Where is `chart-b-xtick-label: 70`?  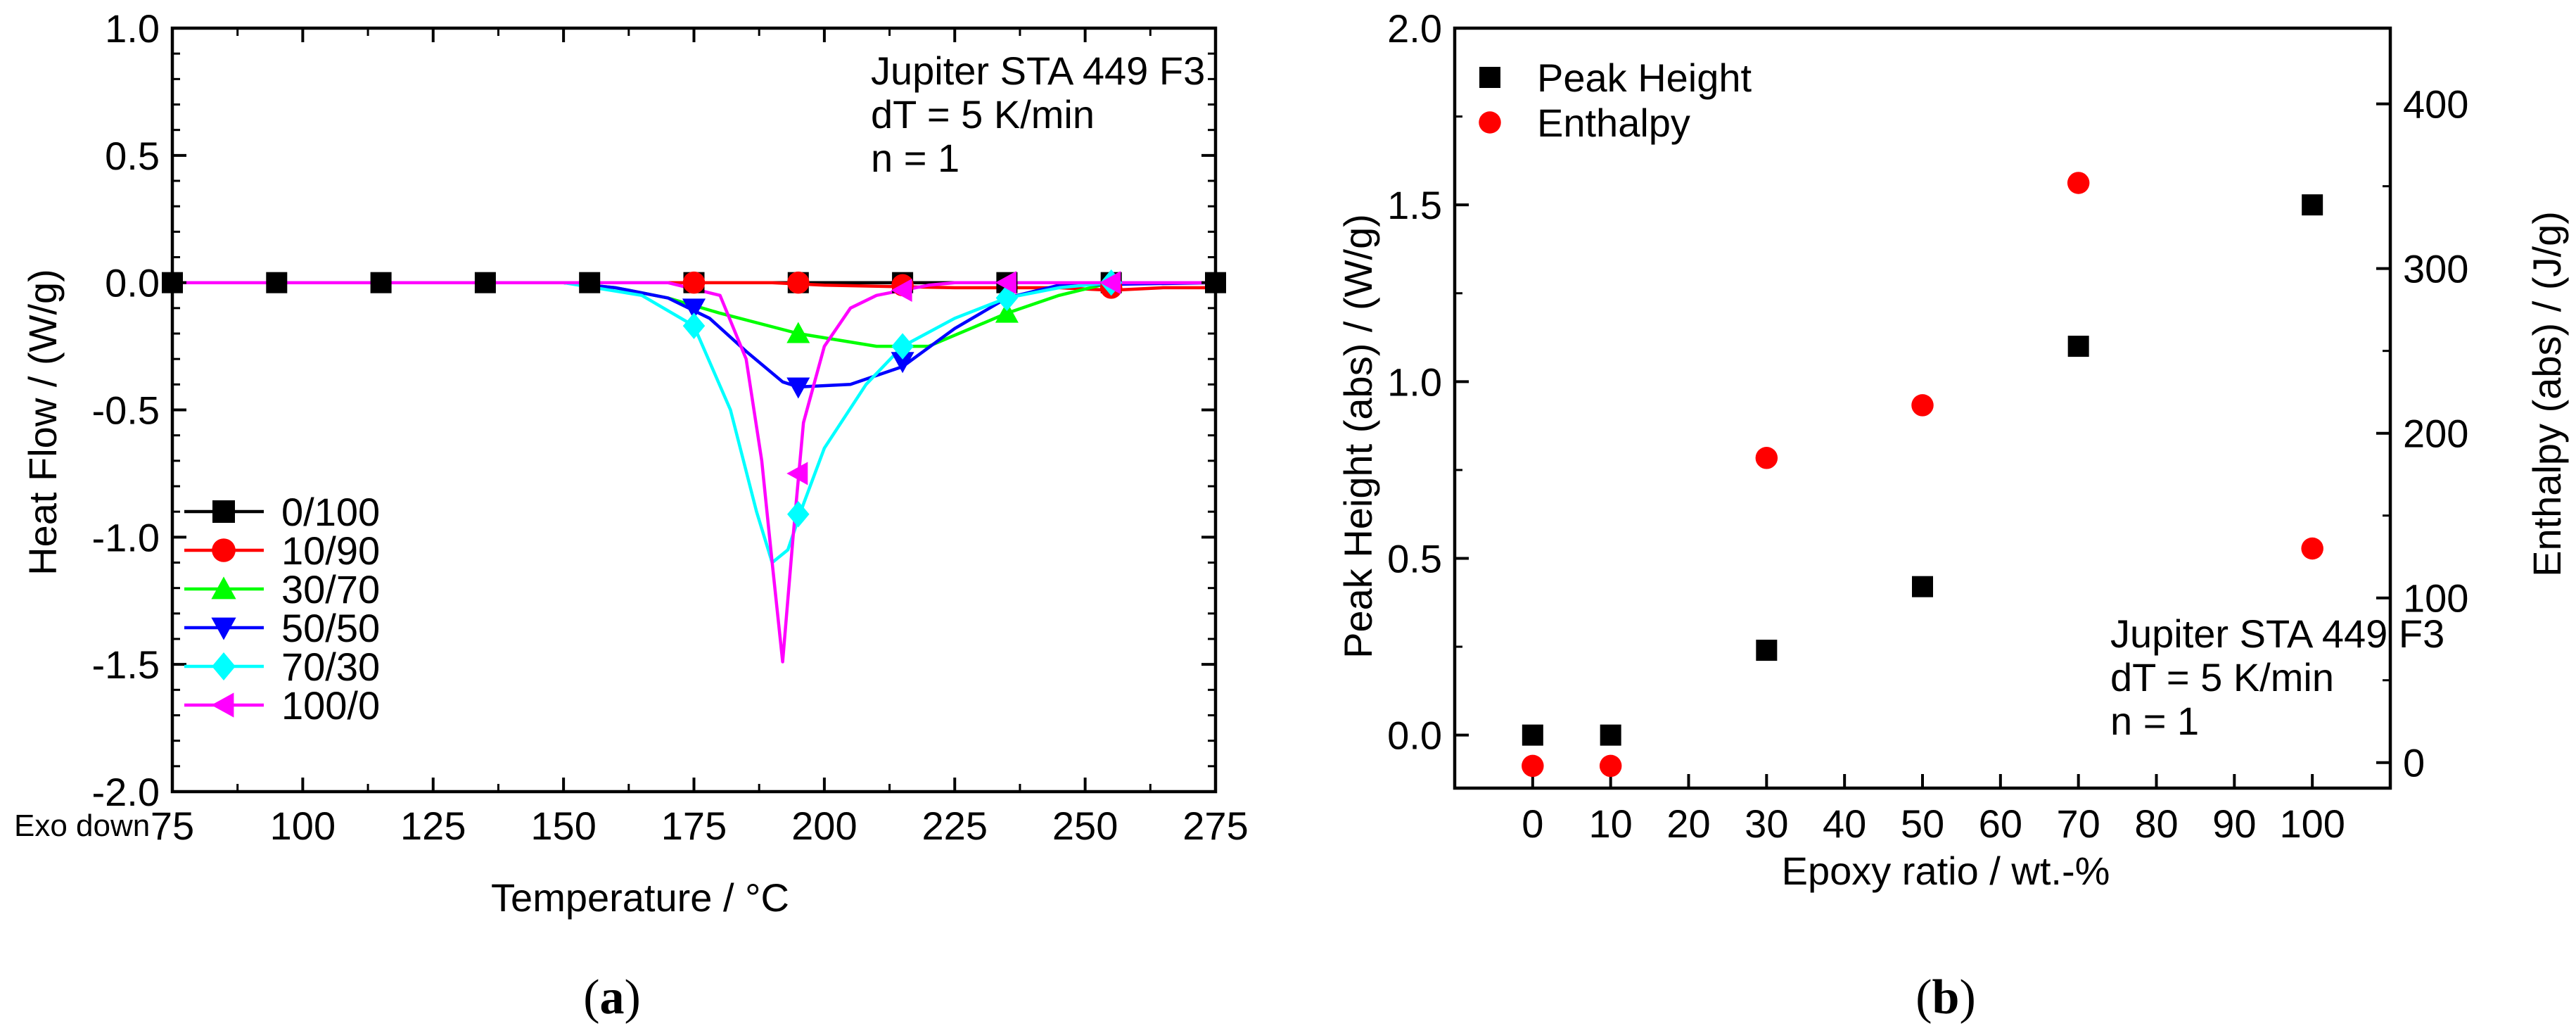 chart-b-xtick-label: 70 is located at coordinates (2078, 823).